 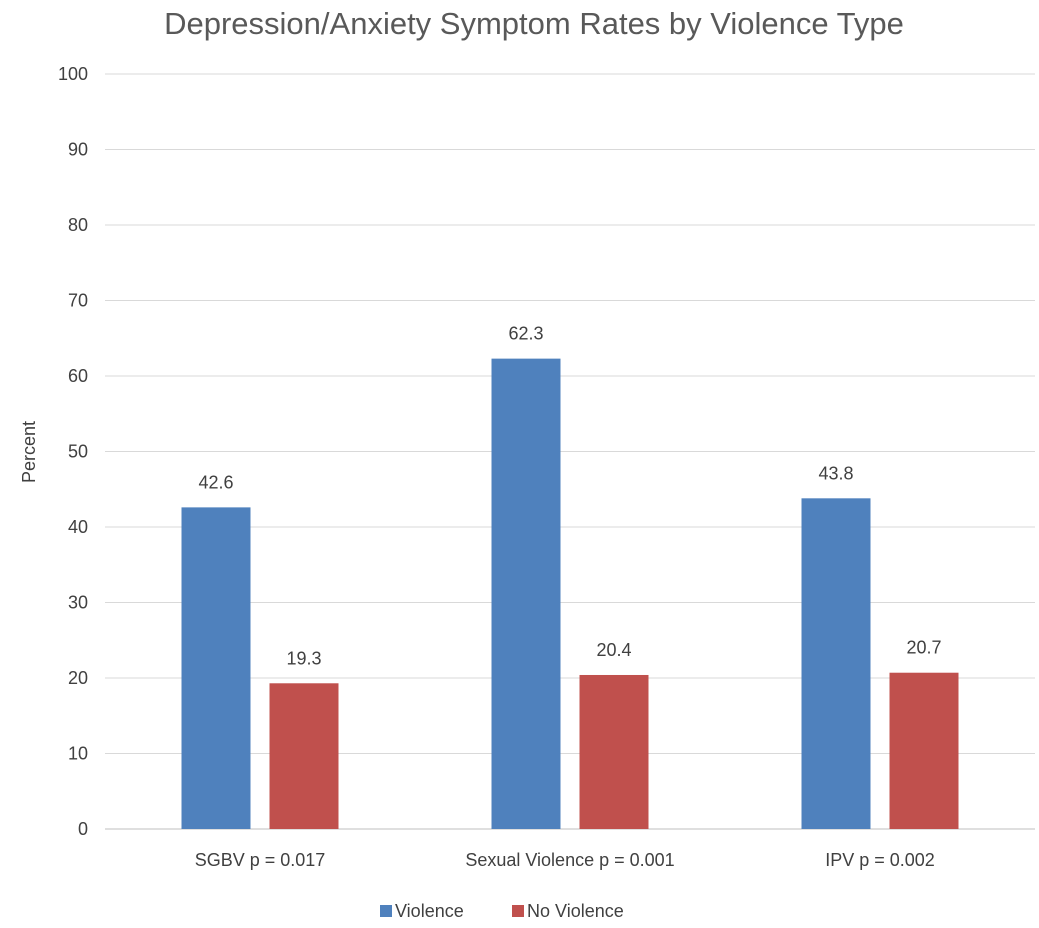 What do you see at coordinates (923, 648) in the screenshot?
I see `data-label: 20.7` at bounding box center [923, 648].